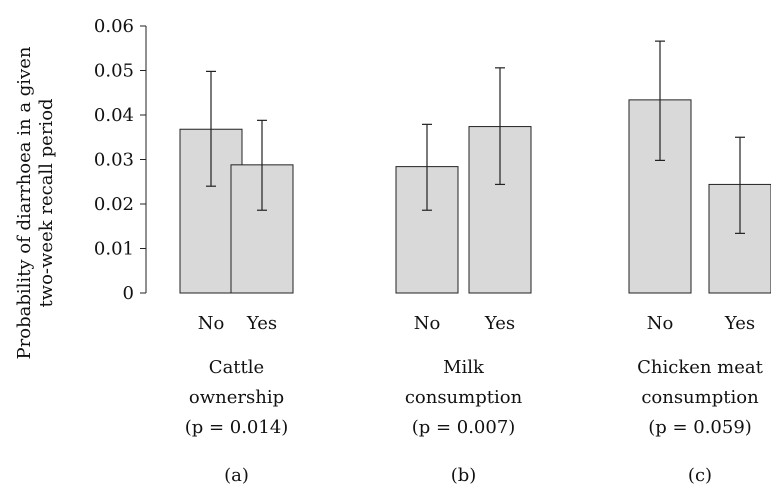 This screenshot has width=771, height=491. I want to click on y-tick-label: 0.05, so click(114, 71).